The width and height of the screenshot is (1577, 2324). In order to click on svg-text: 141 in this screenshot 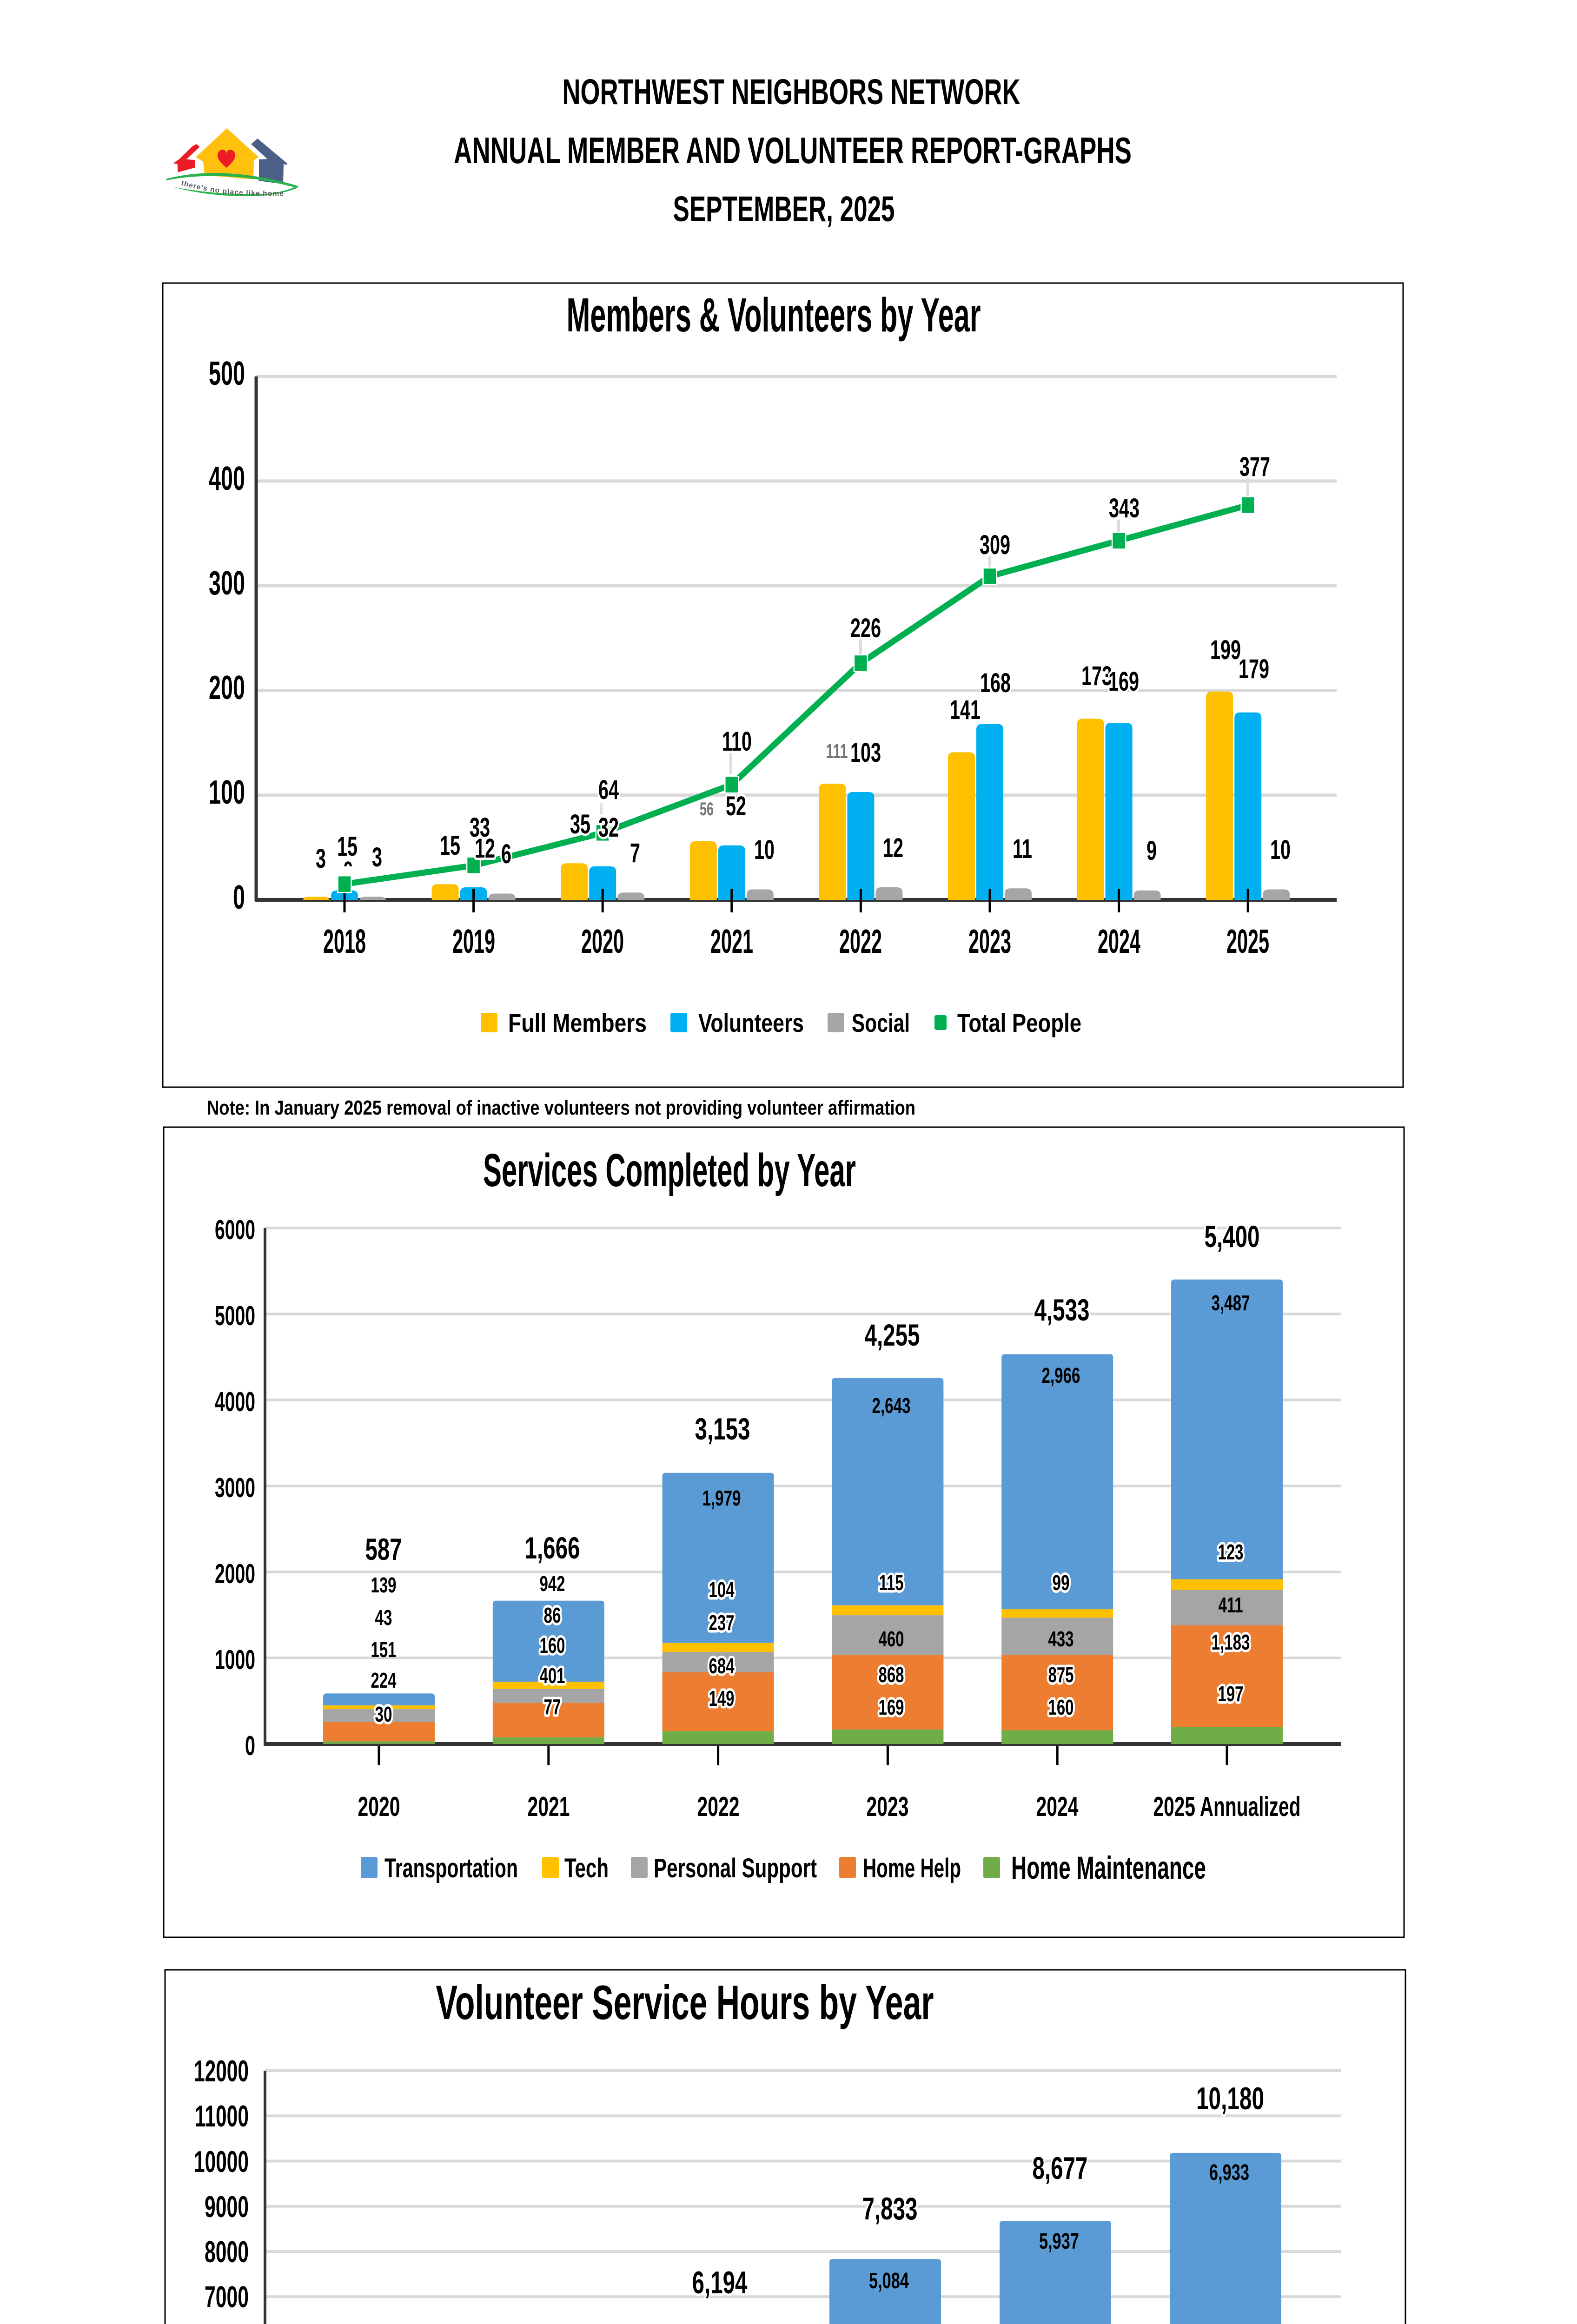, I will do `click(965, 710)`.